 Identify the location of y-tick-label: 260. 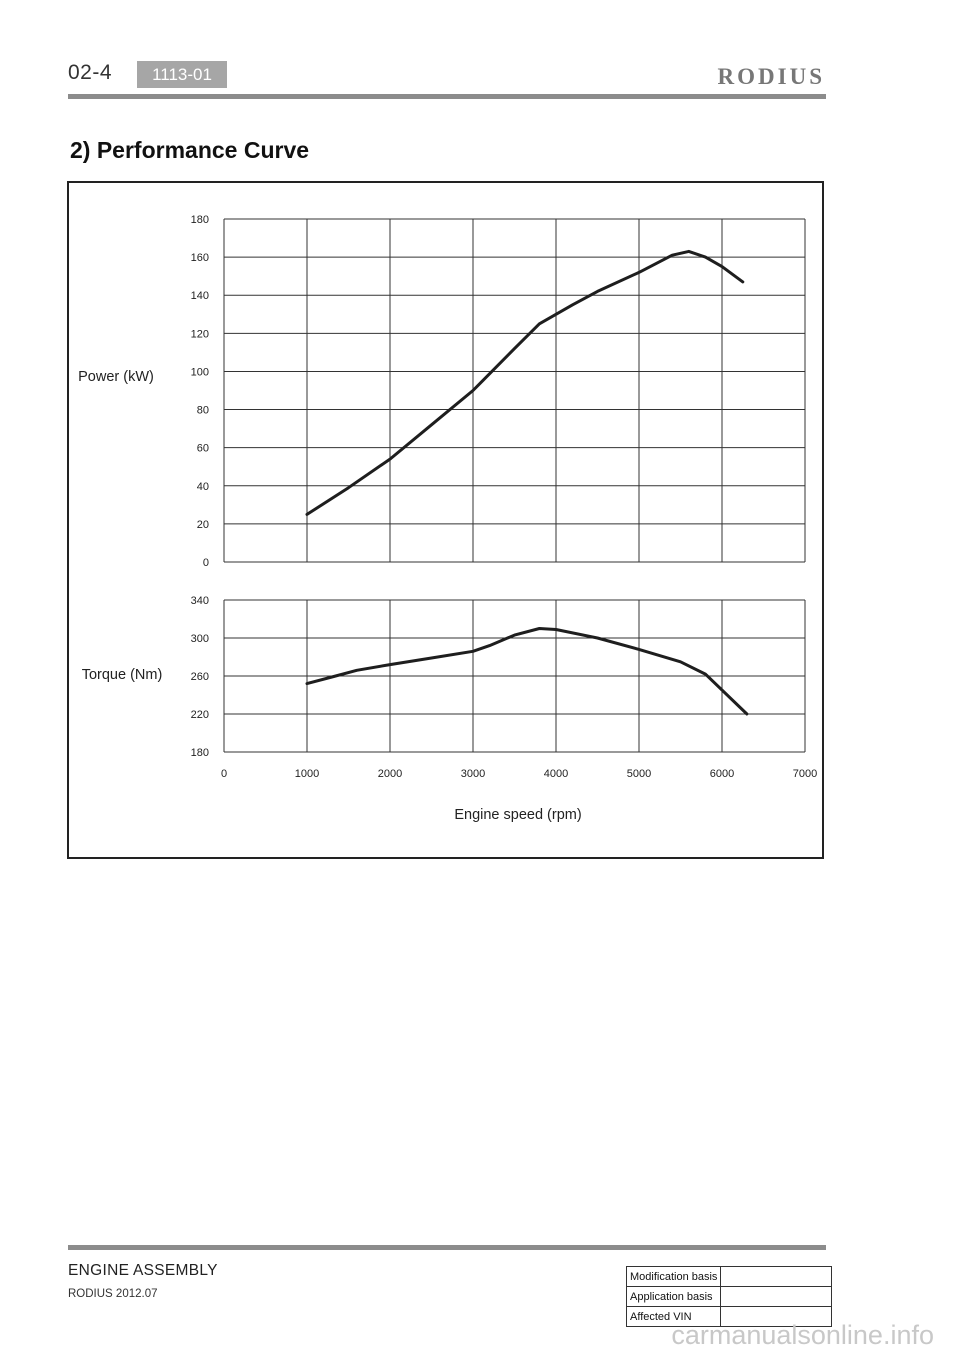
(200, 677).